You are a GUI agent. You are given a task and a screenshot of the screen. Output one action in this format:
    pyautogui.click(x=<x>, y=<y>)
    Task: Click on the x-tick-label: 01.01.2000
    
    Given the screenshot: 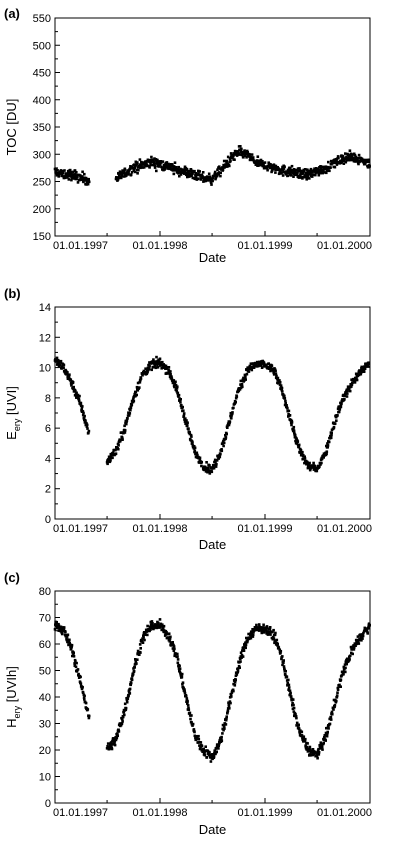 What is the action you would take?
    pyautogui.click(x=344, y=246)
    